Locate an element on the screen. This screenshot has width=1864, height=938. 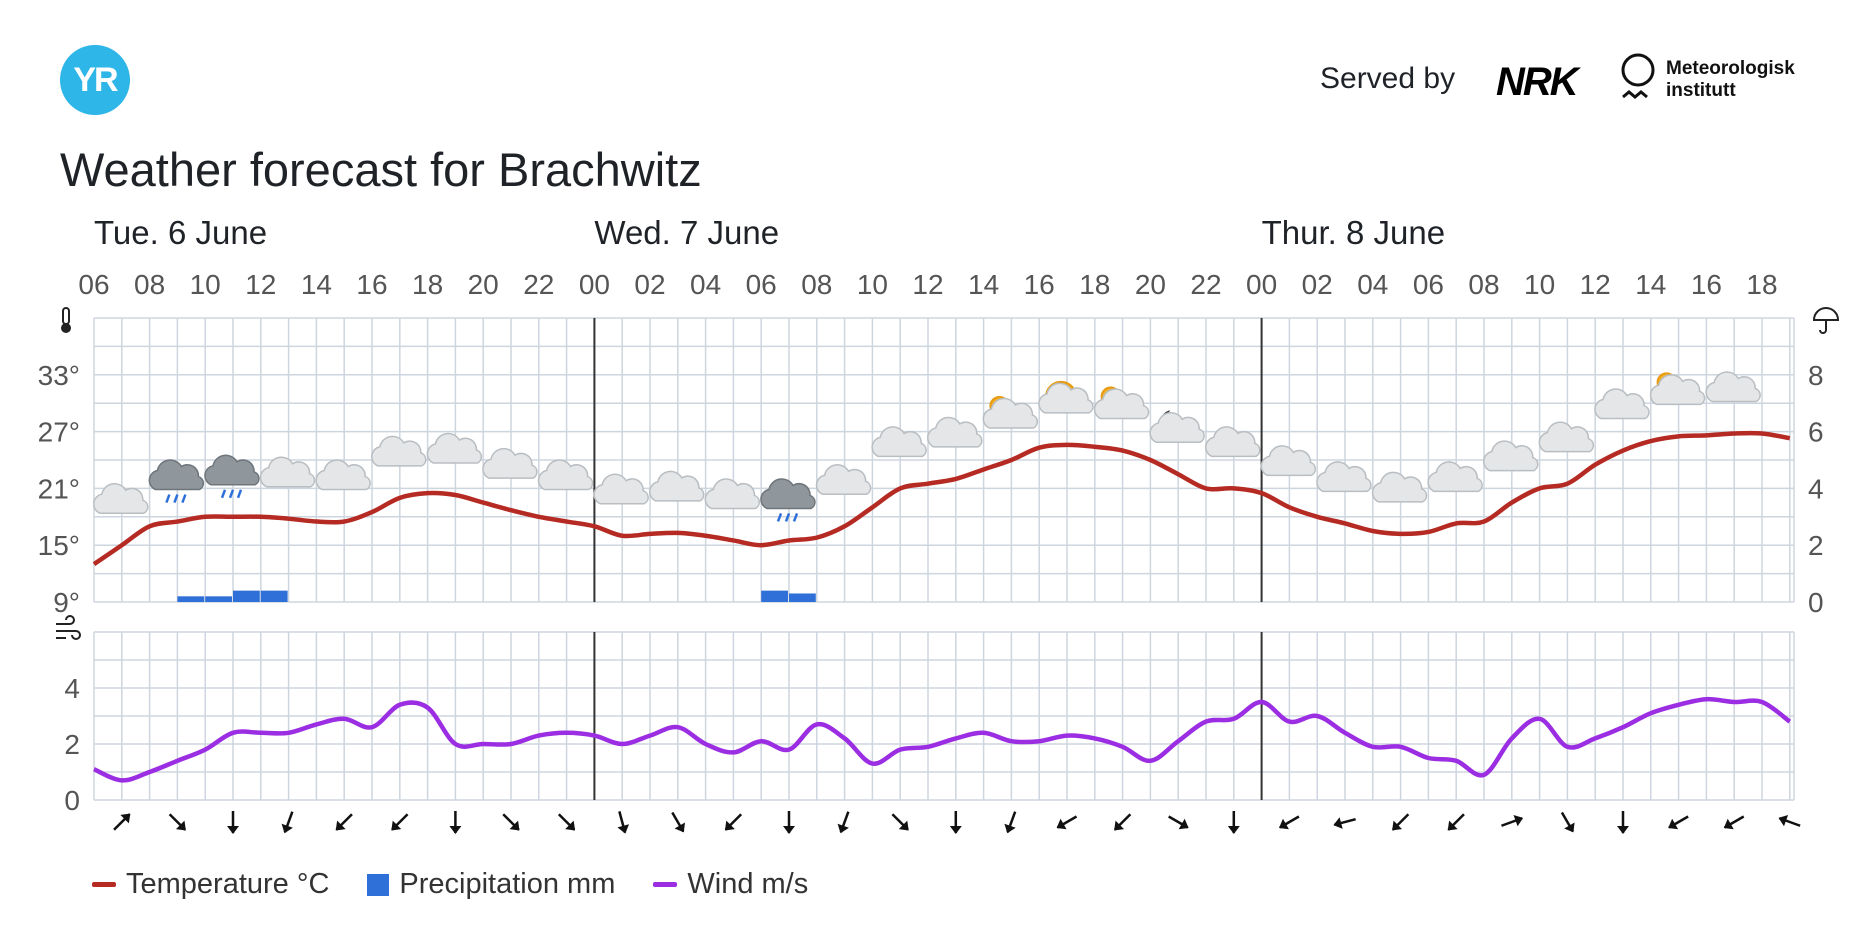
hour-label: 20 is located at coordinates (1150, 284).